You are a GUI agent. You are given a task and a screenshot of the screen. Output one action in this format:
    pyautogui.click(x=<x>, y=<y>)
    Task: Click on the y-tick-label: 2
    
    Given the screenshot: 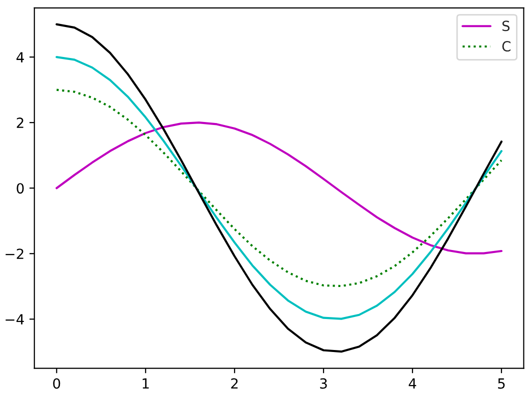 What is the action you would take?
    pyautogui.click(x=20, y=123)
    